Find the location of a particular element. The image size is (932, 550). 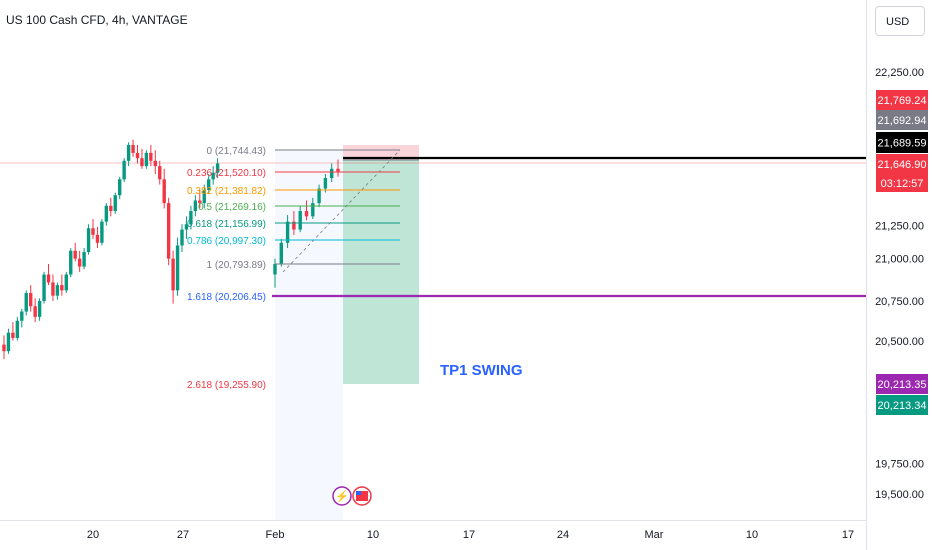

y-tick-label: 21,250.00 is located at coordinates (899, 227).